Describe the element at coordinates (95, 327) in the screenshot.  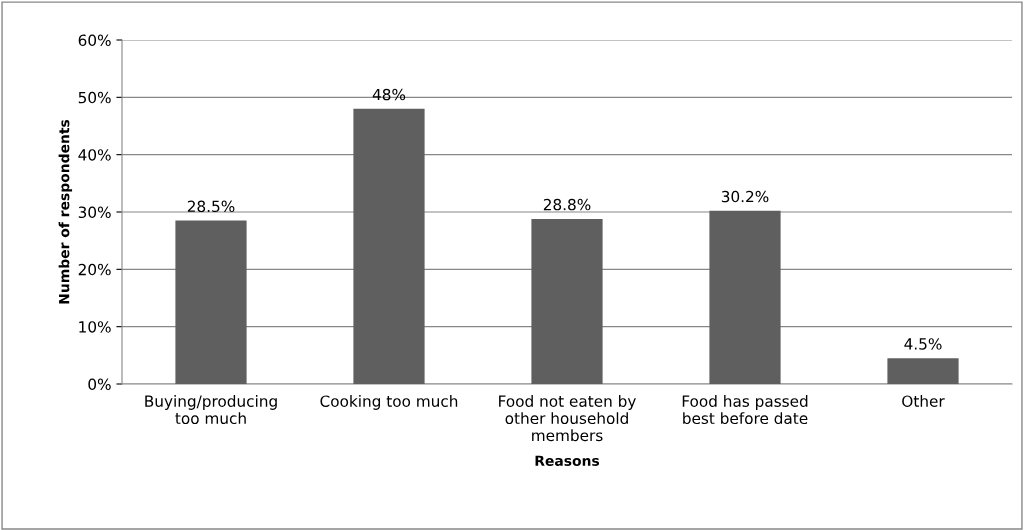
I see `y-tick-label: 10%` at that location.